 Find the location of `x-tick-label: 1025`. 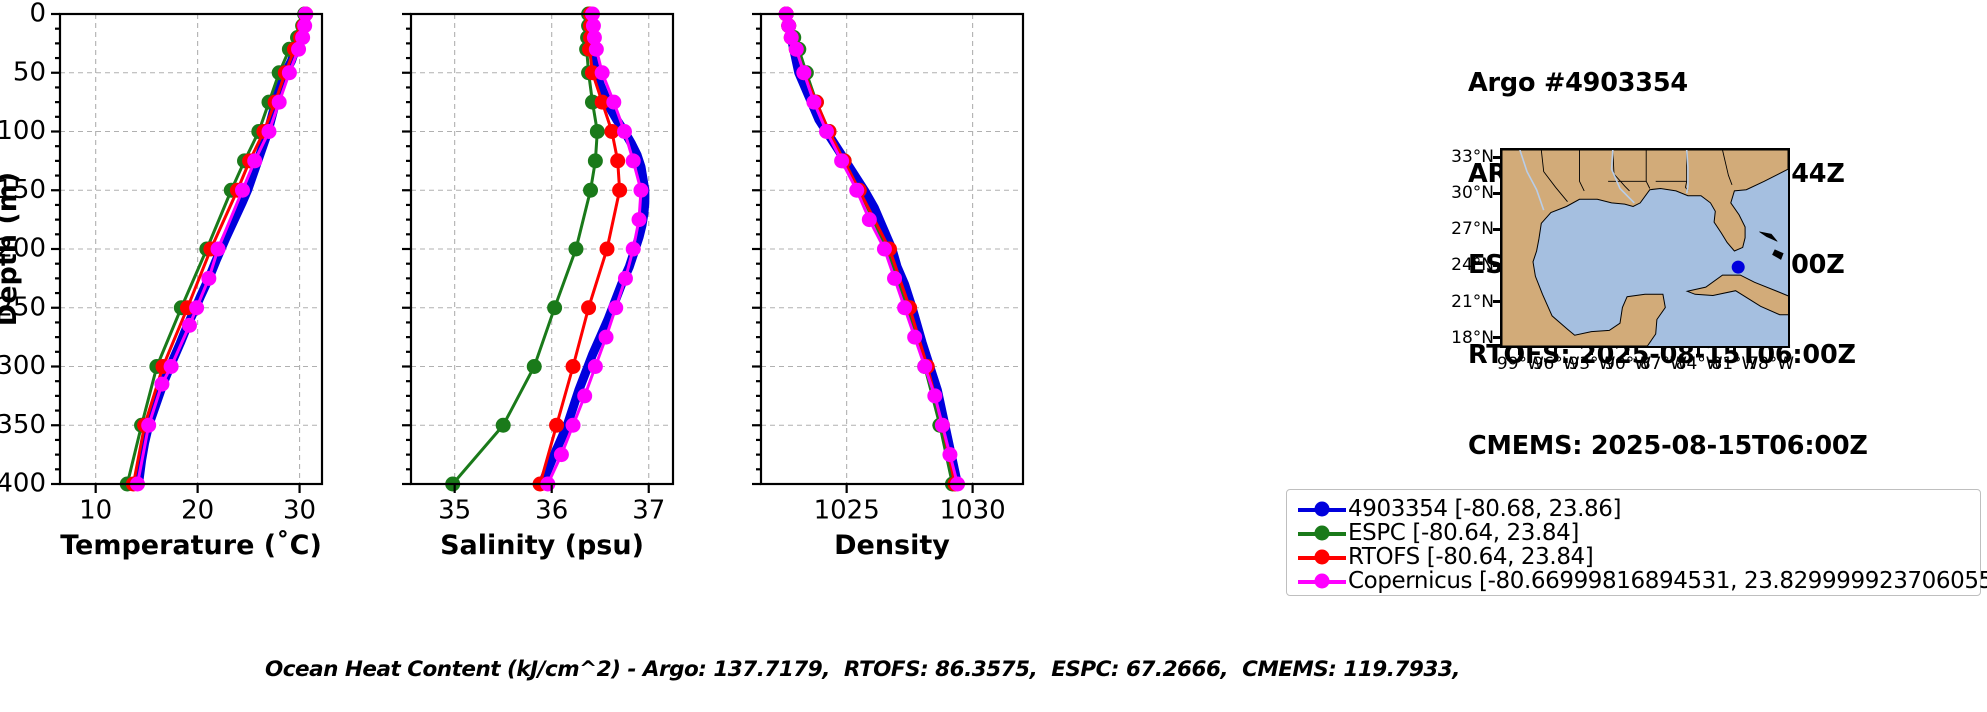

x-tick-label: 1025 is located at coordinates (847, 510).